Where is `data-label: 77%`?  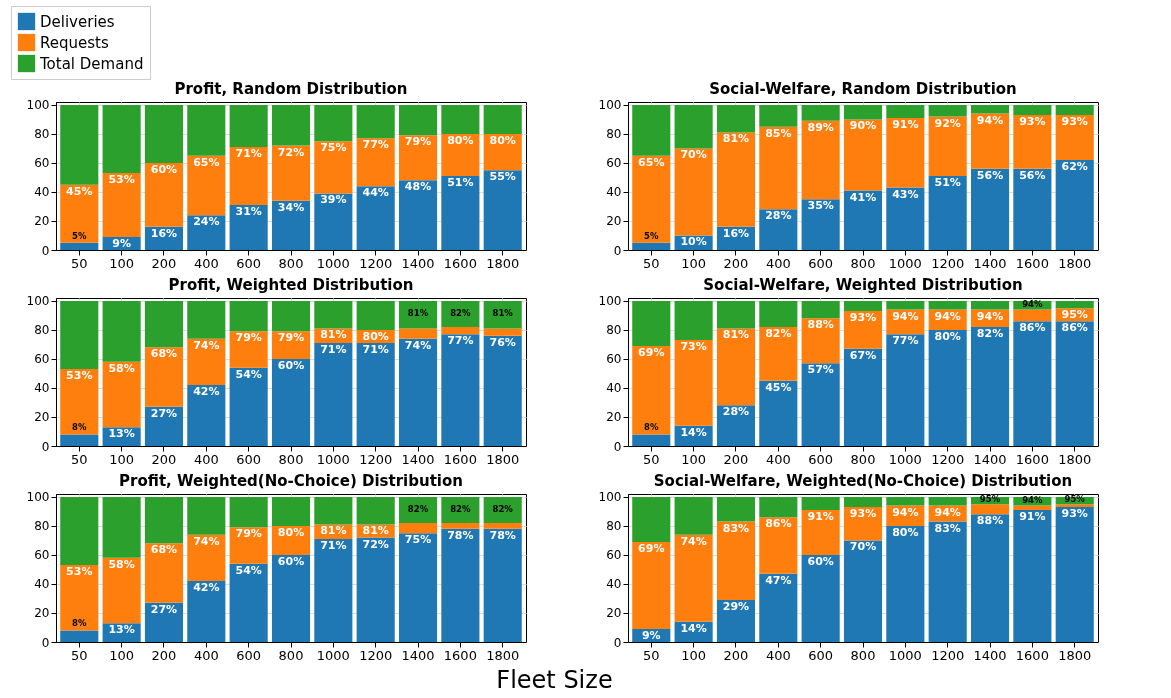
data-label: 77% is located at coordinates (460, 341).